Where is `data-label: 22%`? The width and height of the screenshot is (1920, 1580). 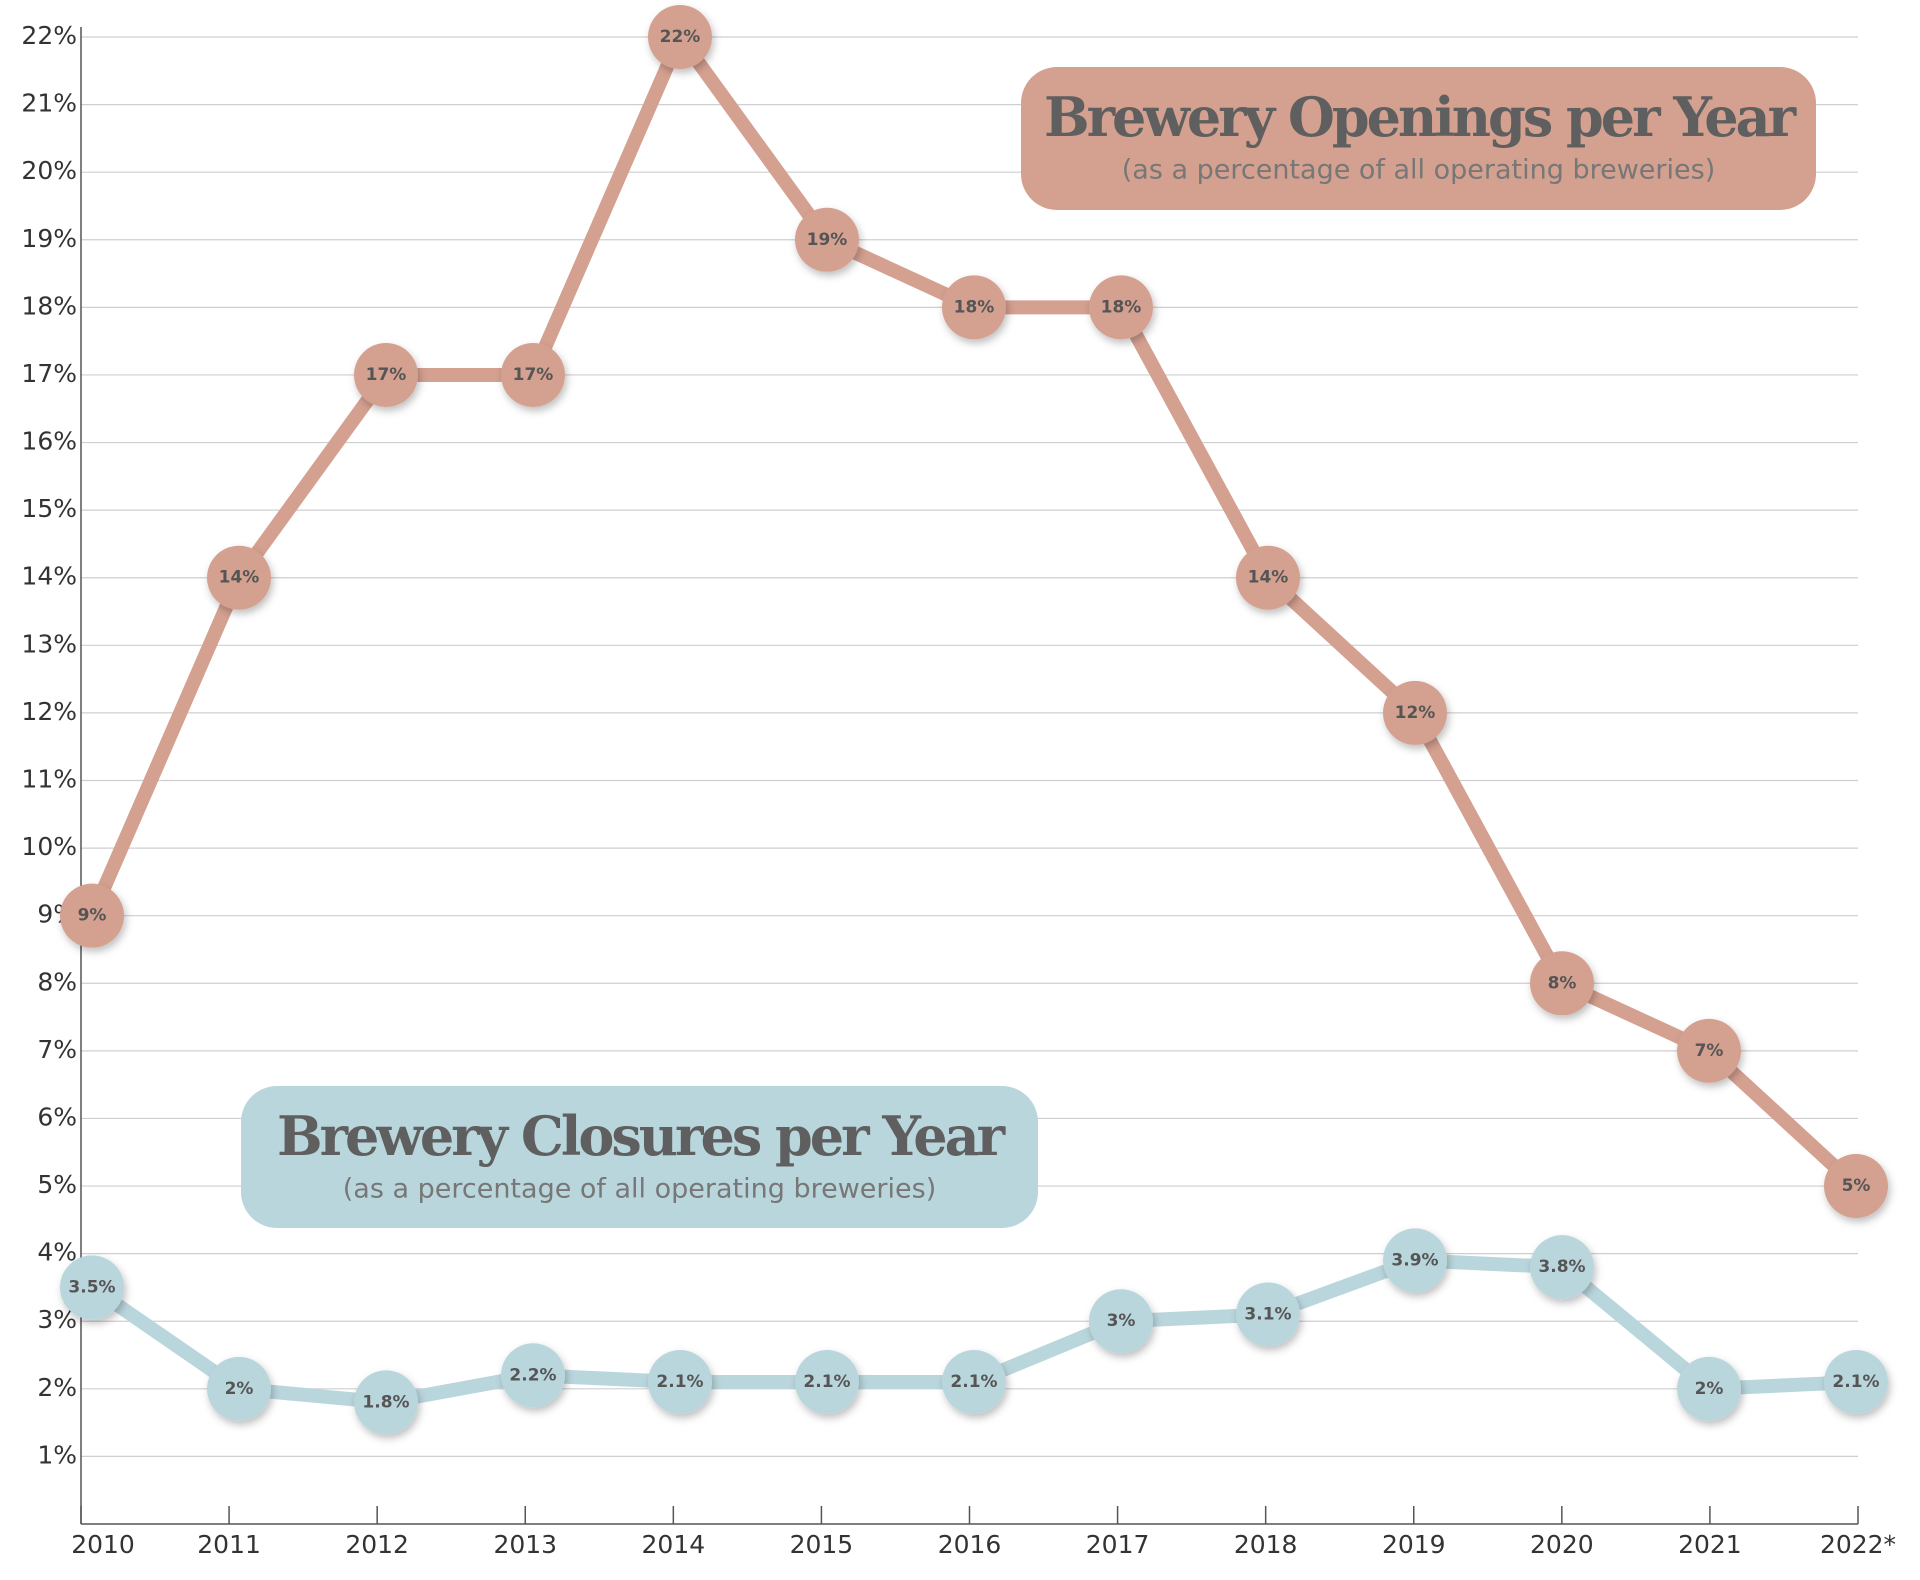 data-label: 22% is located at coordinates (680, 37).